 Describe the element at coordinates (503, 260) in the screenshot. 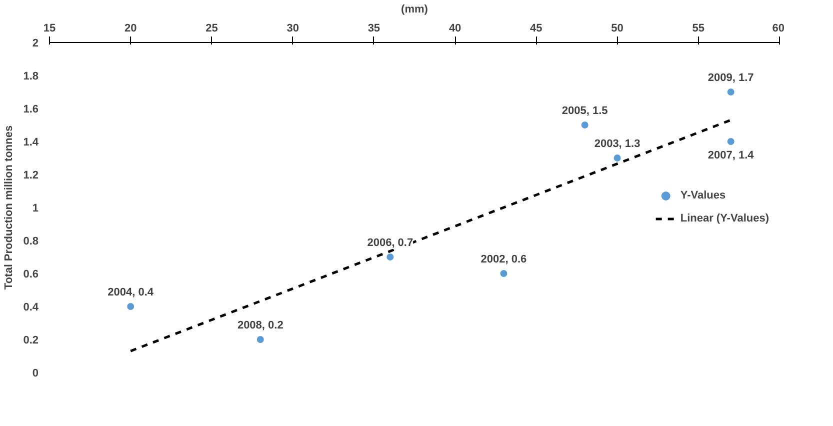

I see `annotation: 2002, 0.6` at that location.